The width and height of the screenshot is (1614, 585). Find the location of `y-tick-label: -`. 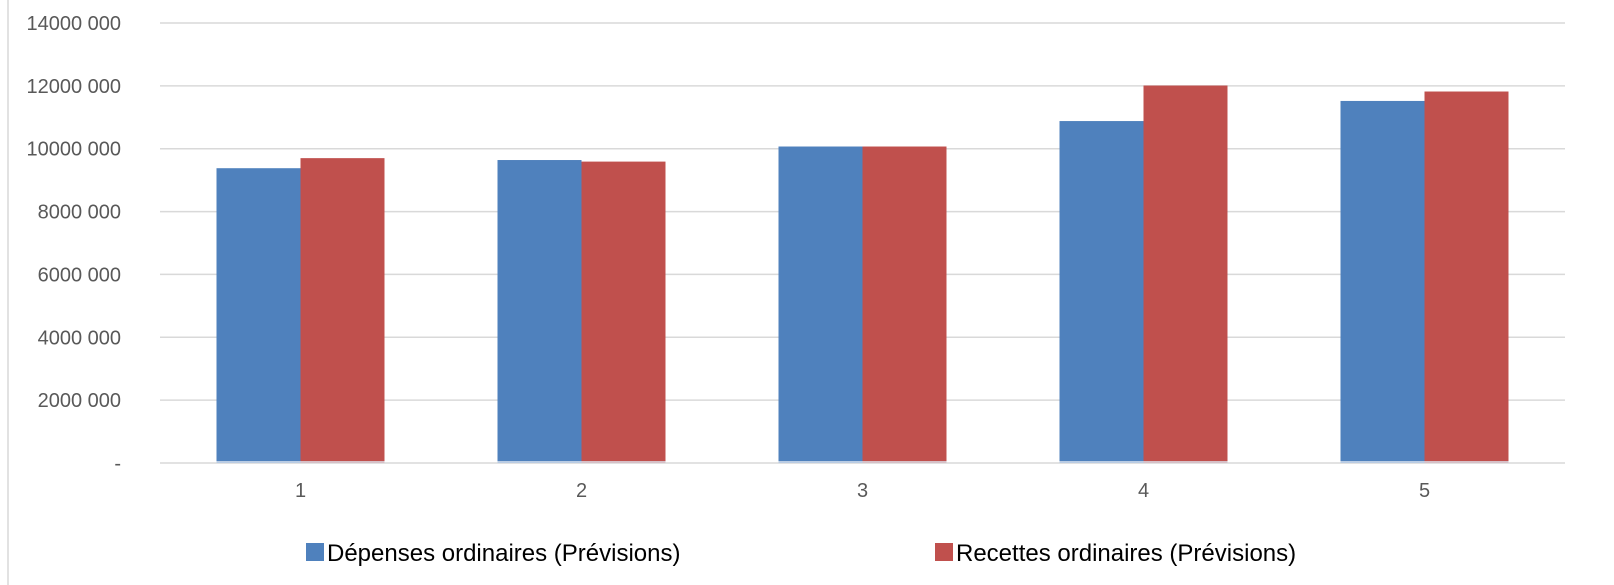

y-tick-label: - is located at coordinates (117, 464).